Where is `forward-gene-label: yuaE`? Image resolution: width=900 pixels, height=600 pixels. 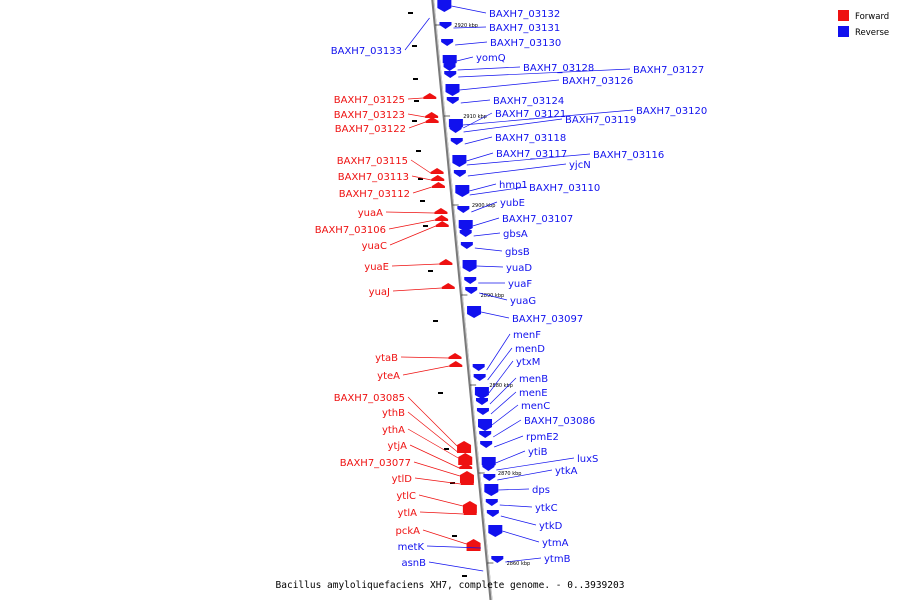
forward-gene-label: yuaE is located at coordinates (376, 267).